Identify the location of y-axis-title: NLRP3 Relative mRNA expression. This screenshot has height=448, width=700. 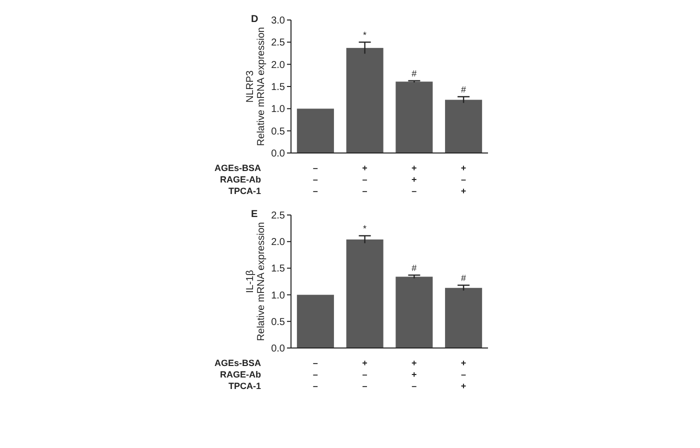
(256, 86).